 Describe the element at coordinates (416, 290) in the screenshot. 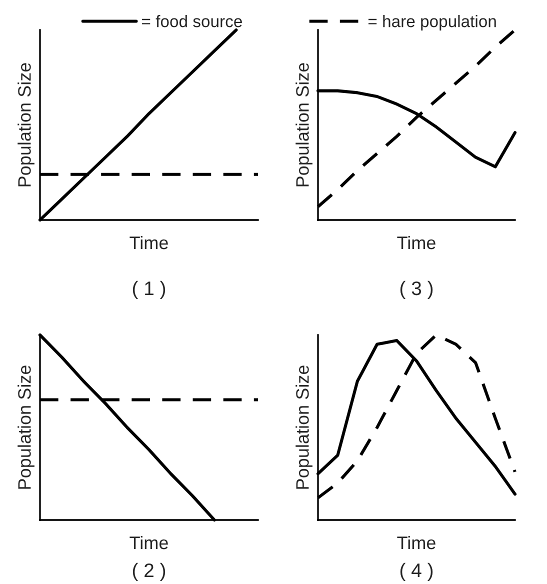

I see `text: ( 3 )` at that location.